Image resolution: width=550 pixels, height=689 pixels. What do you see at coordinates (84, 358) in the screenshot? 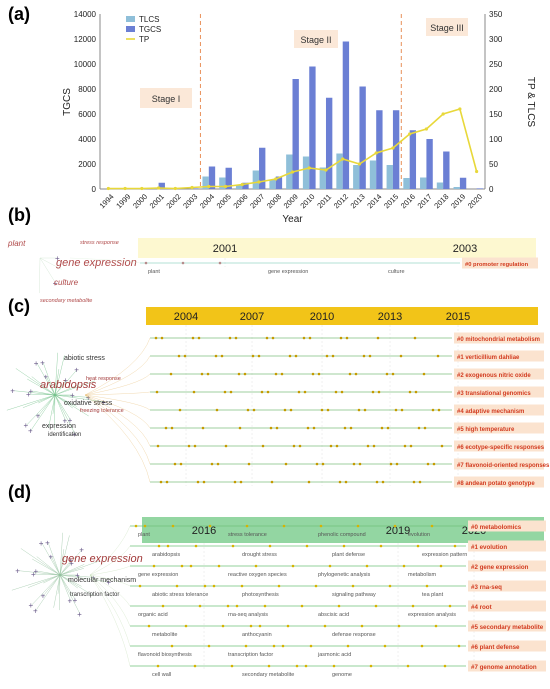
I see `network-label: abiotic stress` at bounding box center [84, 358].